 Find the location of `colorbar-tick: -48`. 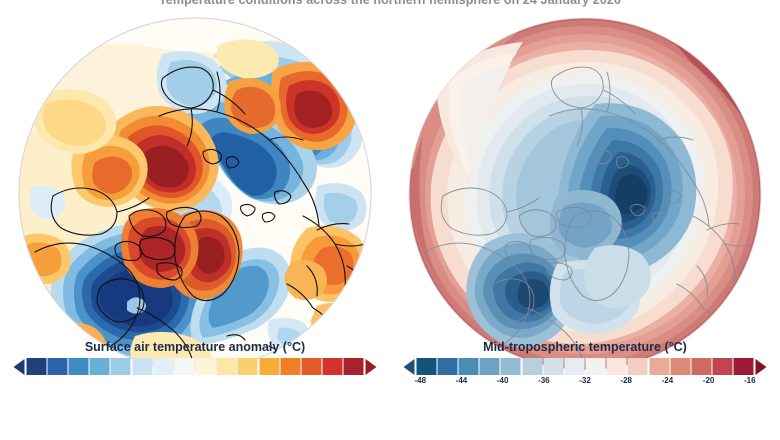

colorbar-tick: -48 is located at coordinates (420, 380).